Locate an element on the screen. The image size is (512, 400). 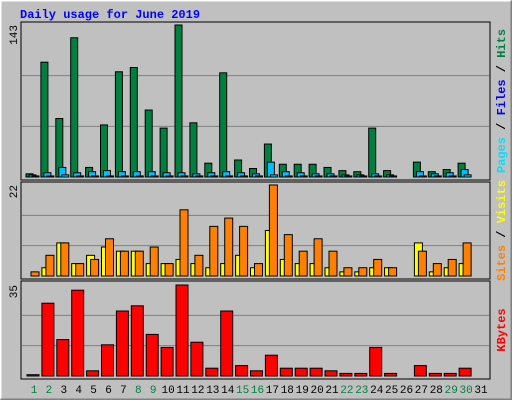
x-tick-label: 22 is located at coordinates (346, 391).